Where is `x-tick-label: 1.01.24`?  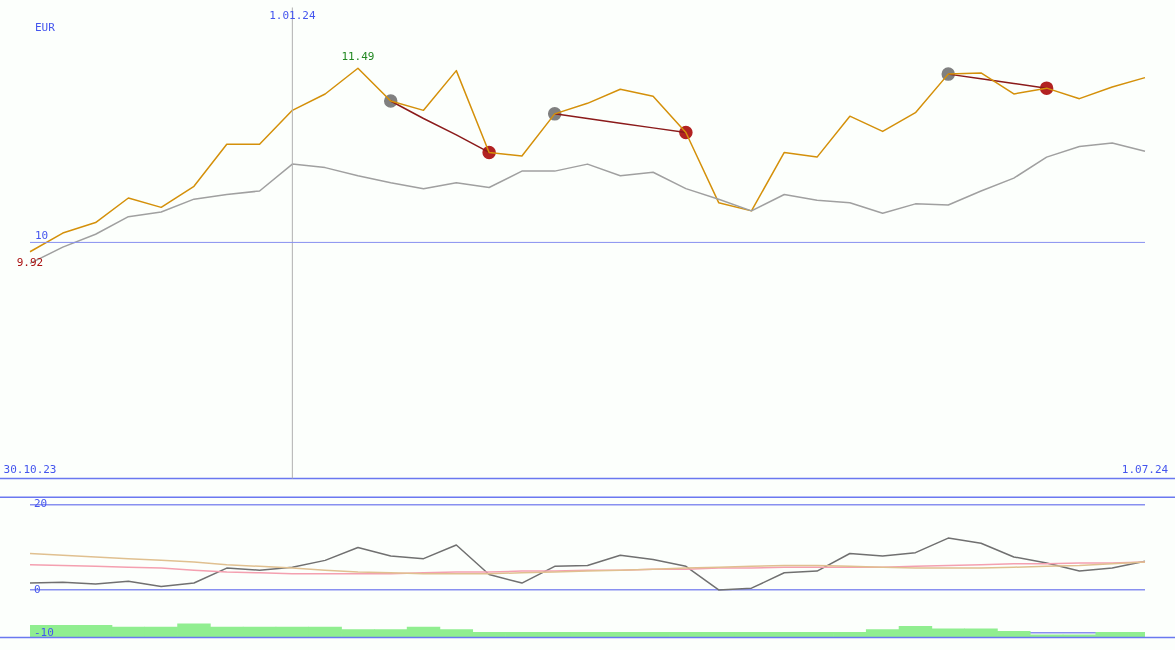
x-tick-label: 1.01.24 is located at coordinates (292, 15).